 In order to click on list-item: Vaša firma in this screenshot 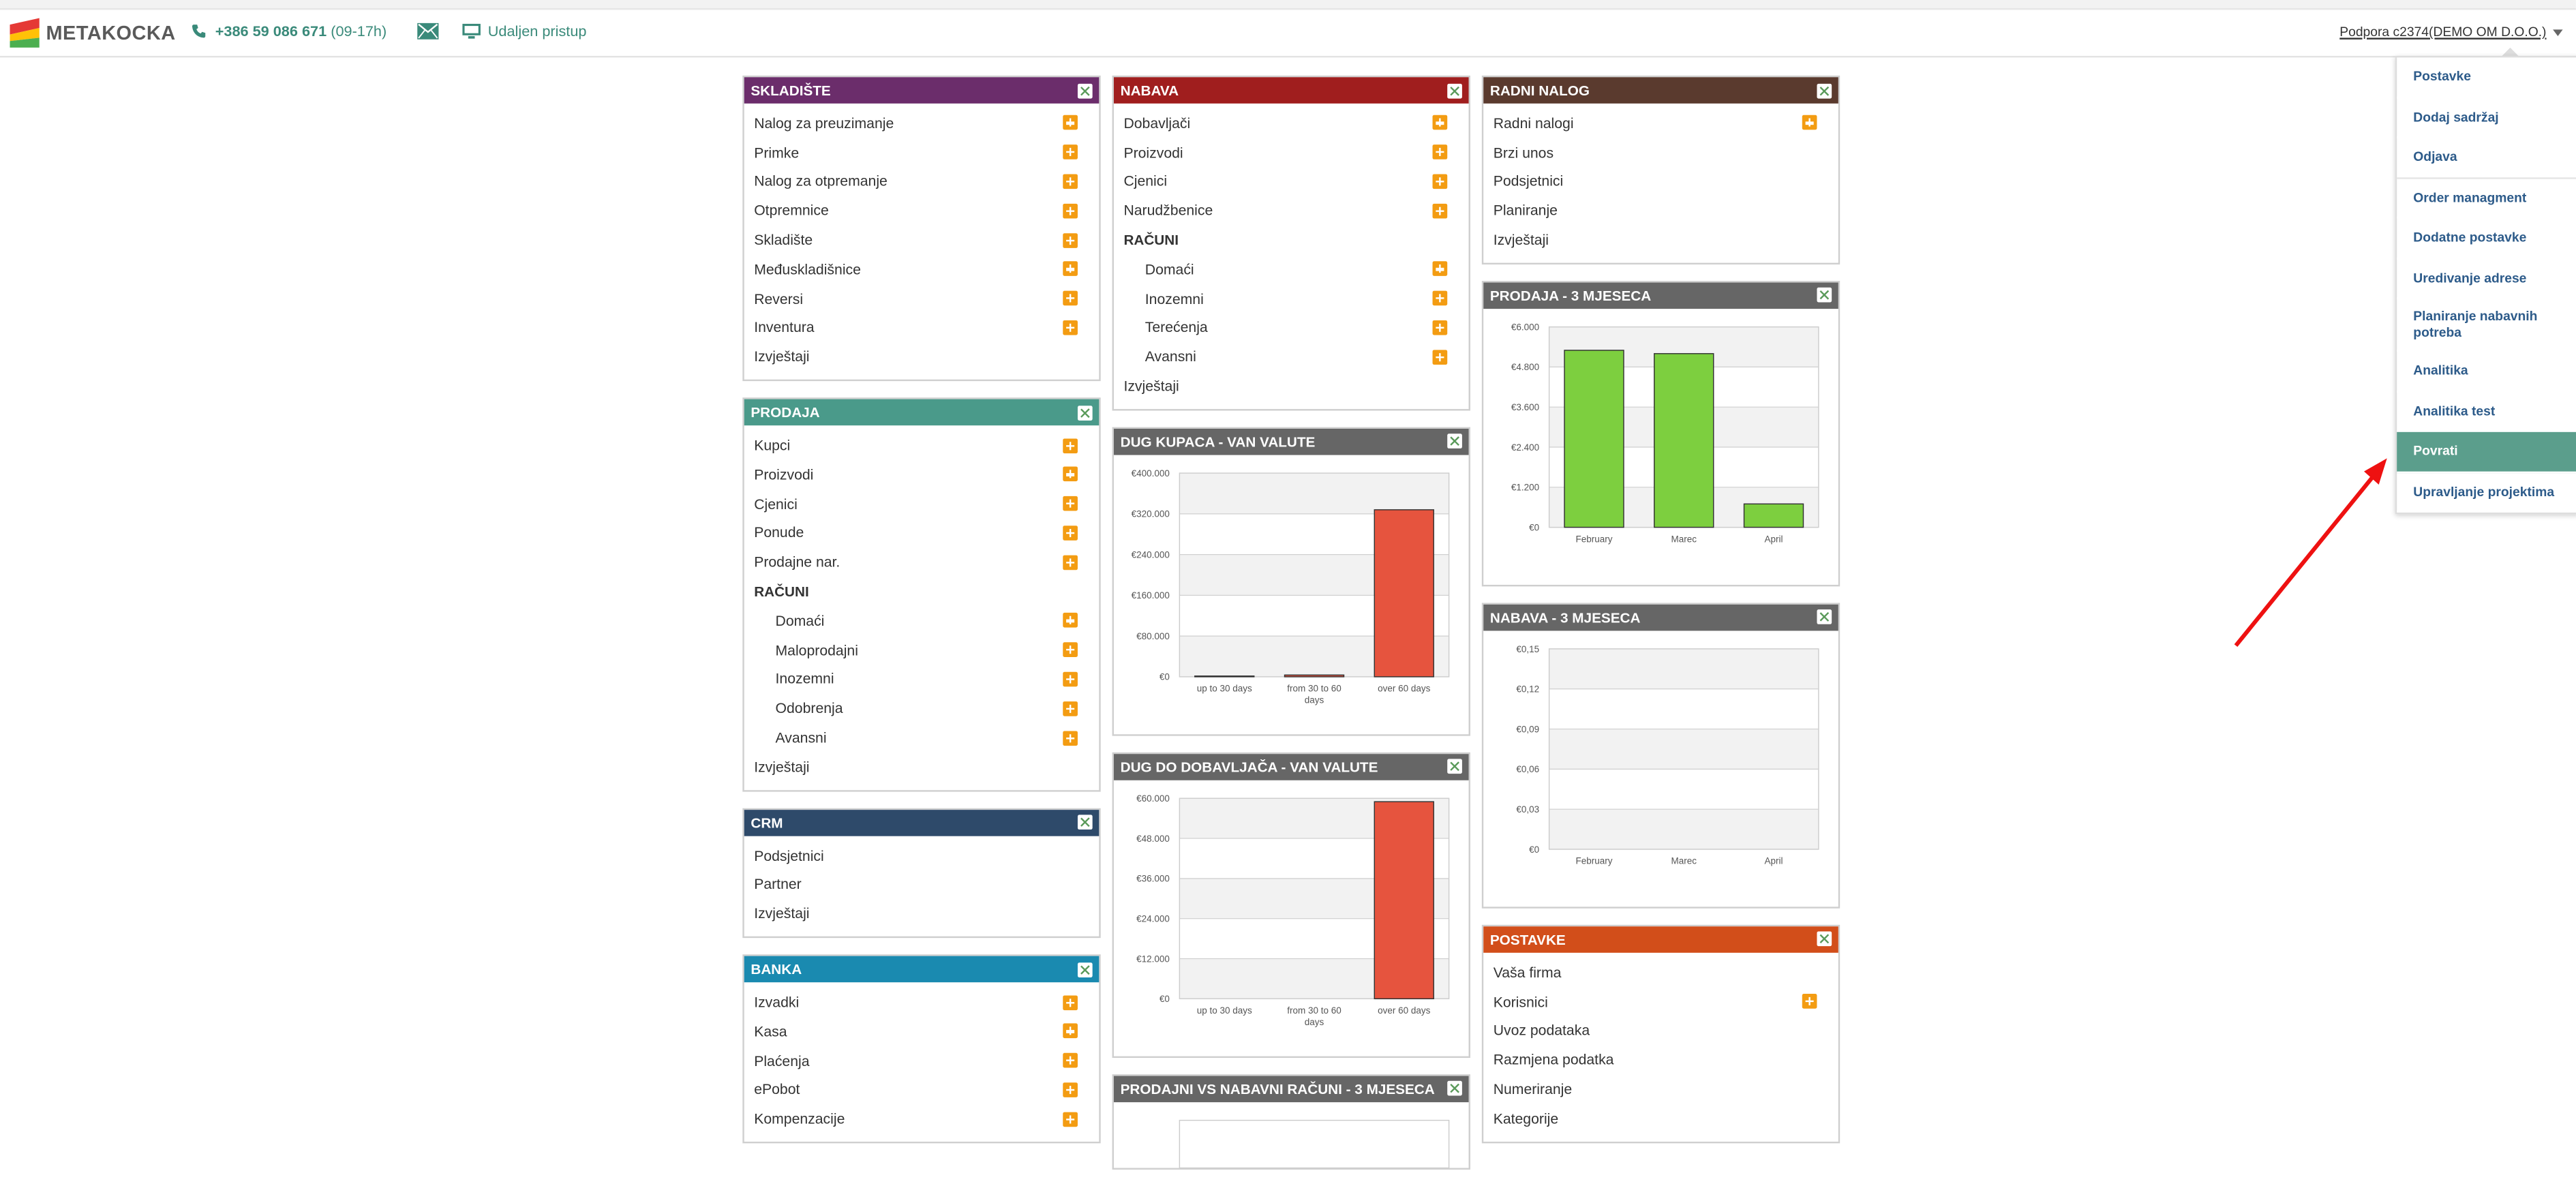, I will do `click(1660, 972)`.